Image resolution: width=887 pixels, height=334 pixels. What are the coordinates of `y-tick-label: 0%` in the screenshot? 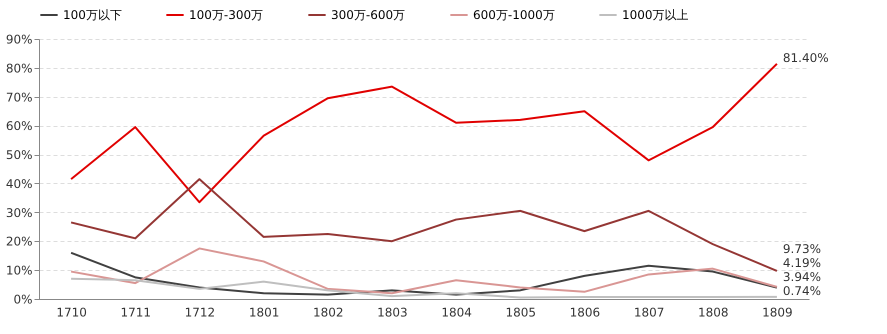 It's located at (22, 299).